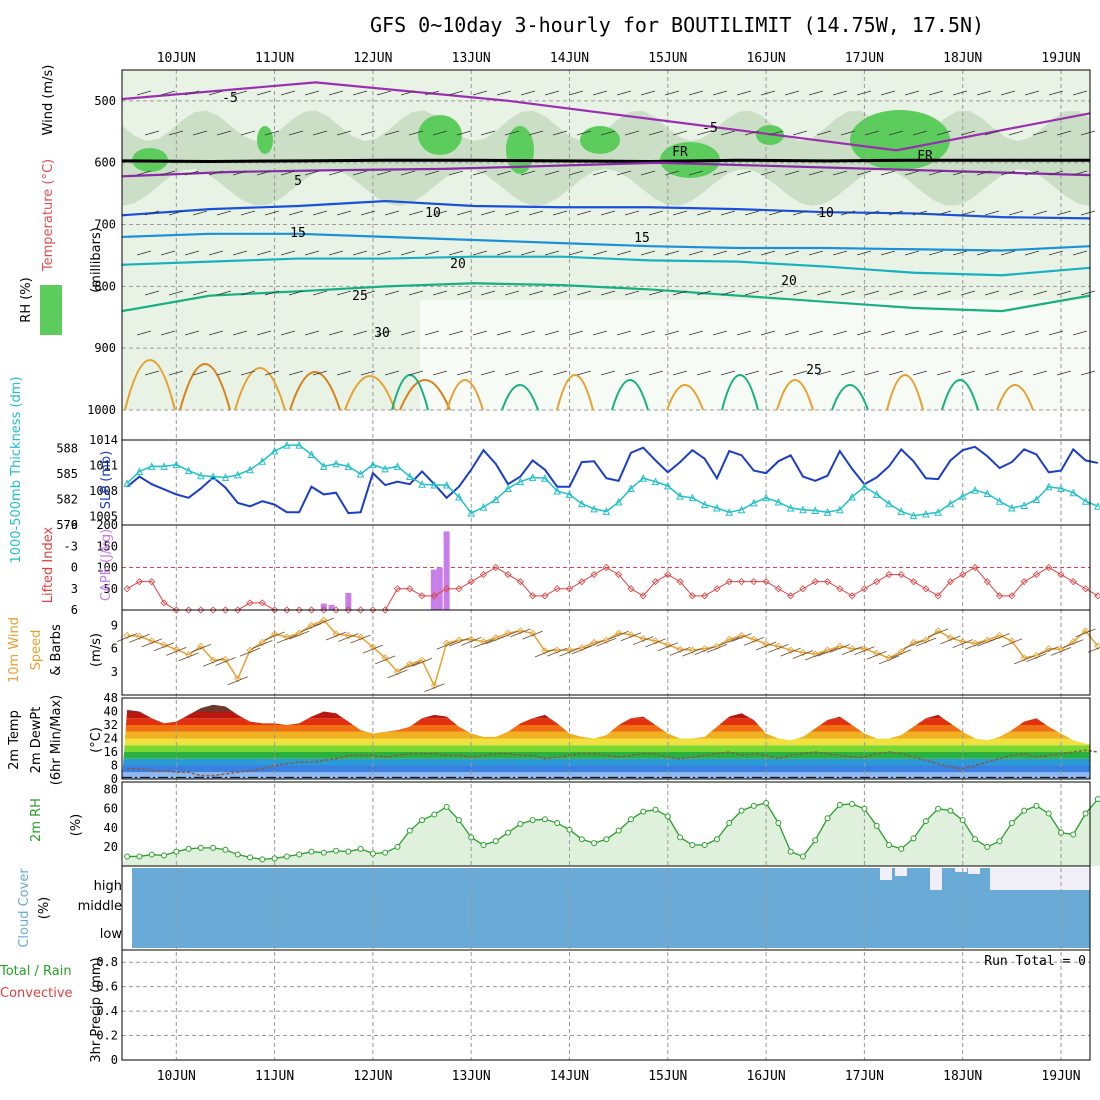  Describe the element at coordinates (1040, 879) in the screenshot. I see `cloud-cover-gap` at that location.